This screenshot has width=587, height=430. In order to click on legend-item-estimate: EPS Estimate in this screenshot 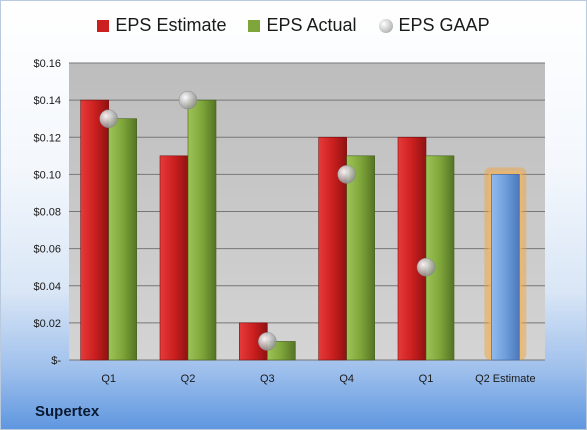, I will do `click(161, 25)`.